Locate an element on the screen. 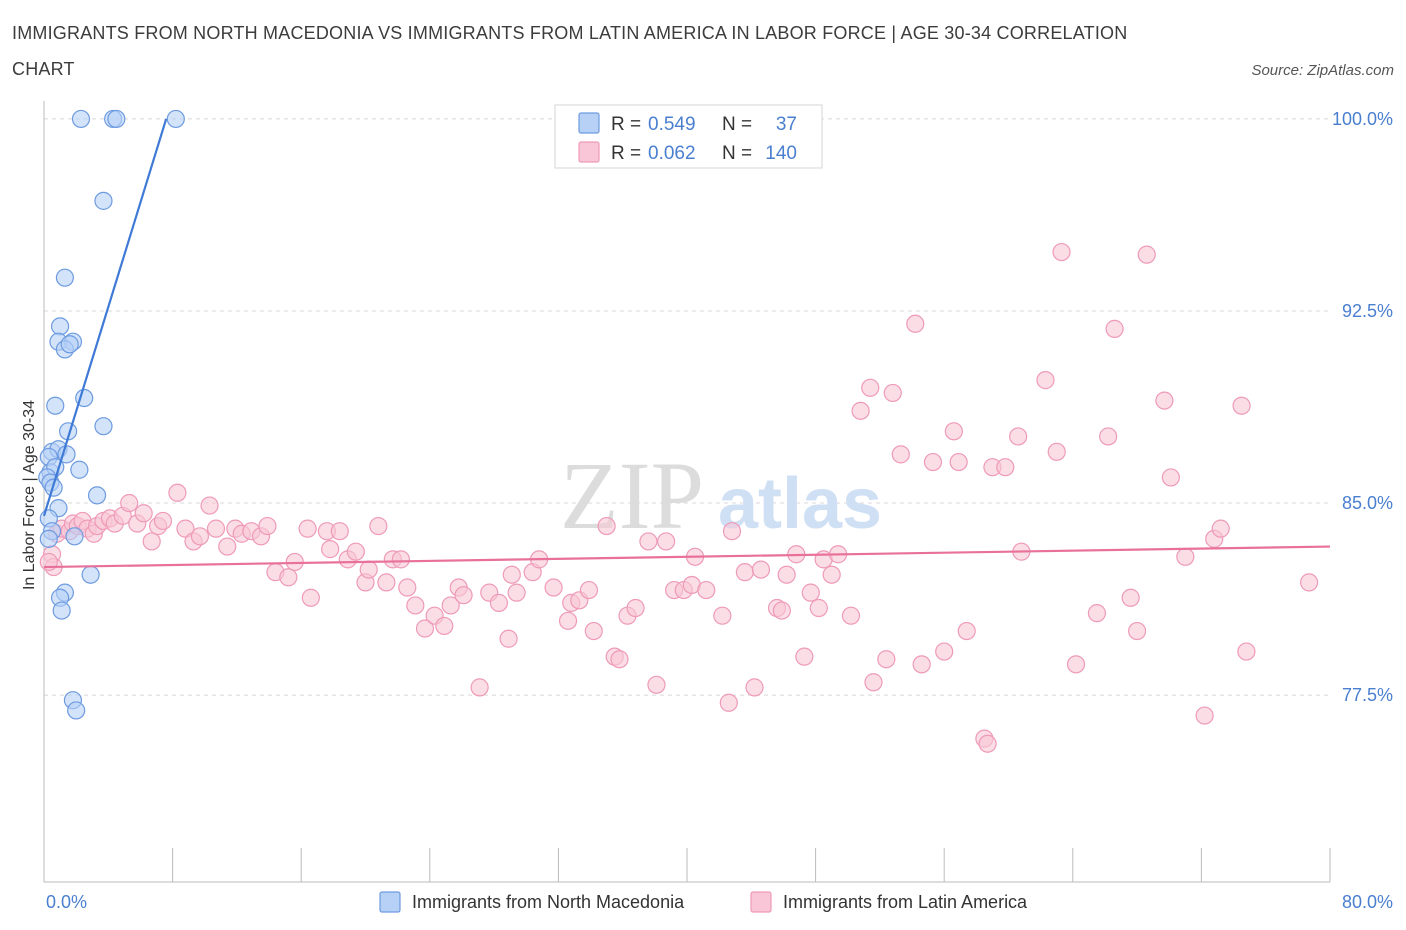 Image resolution: width=1406 pixels, height=930 pixels. series-legend-swatch-pink is located at coordinates (761, 902).